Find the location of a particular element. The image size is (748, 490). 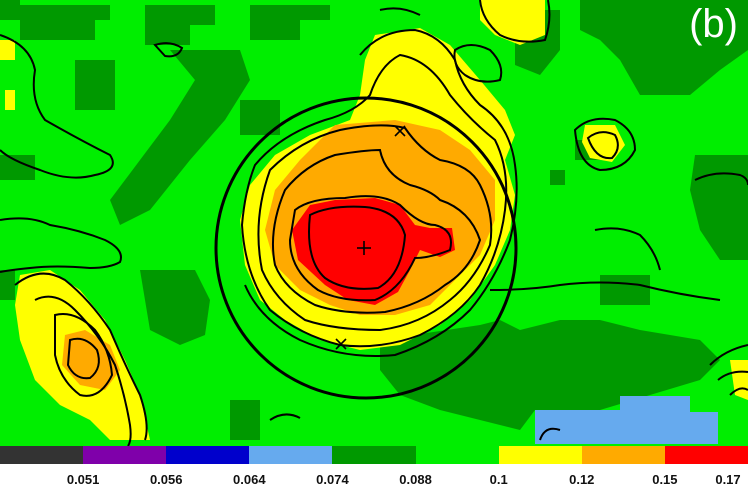

colorbar-tick-label: 0.074 is located at coordinates (332, 479).